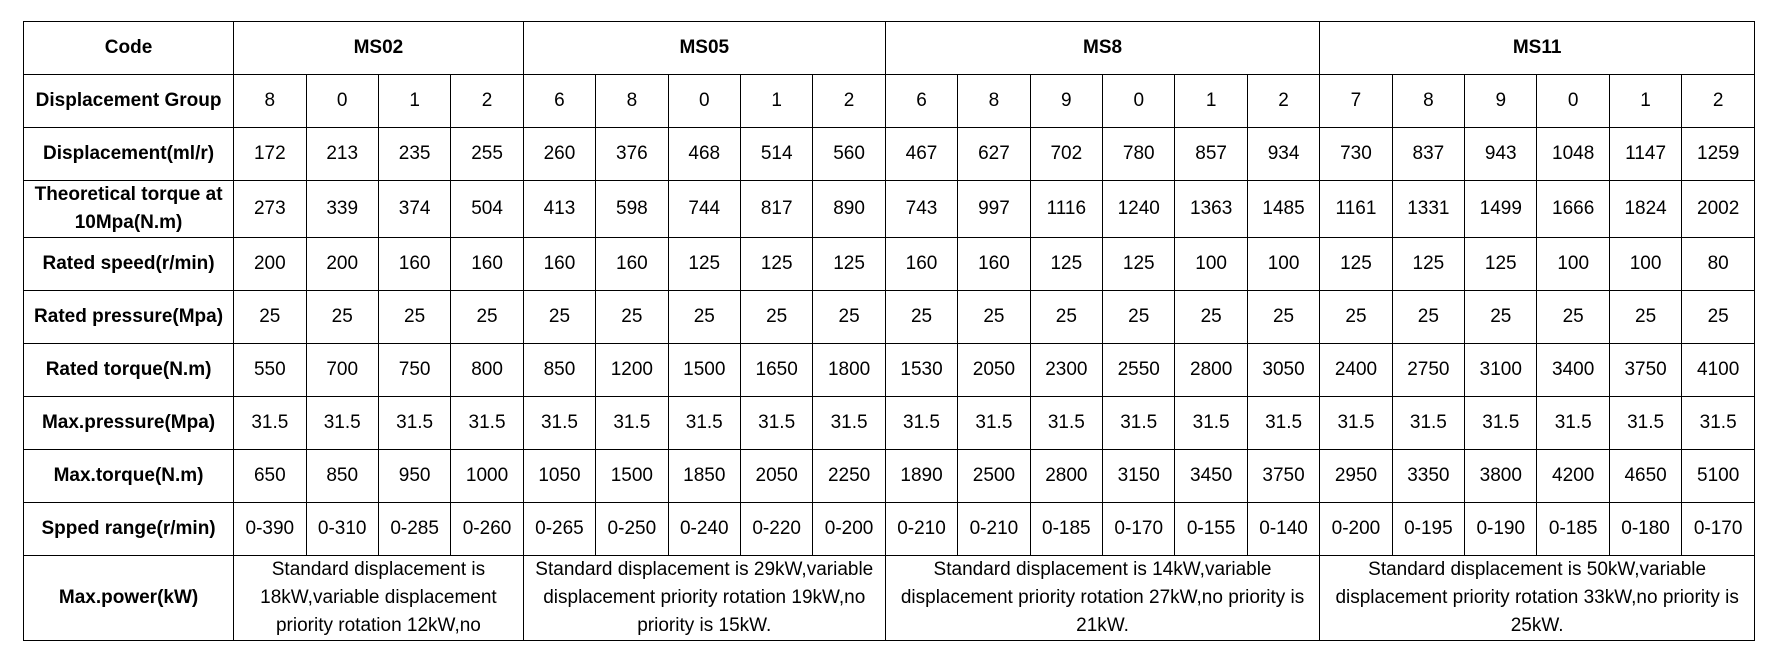  I want to click on table-cell: 850, so click(559, 370).